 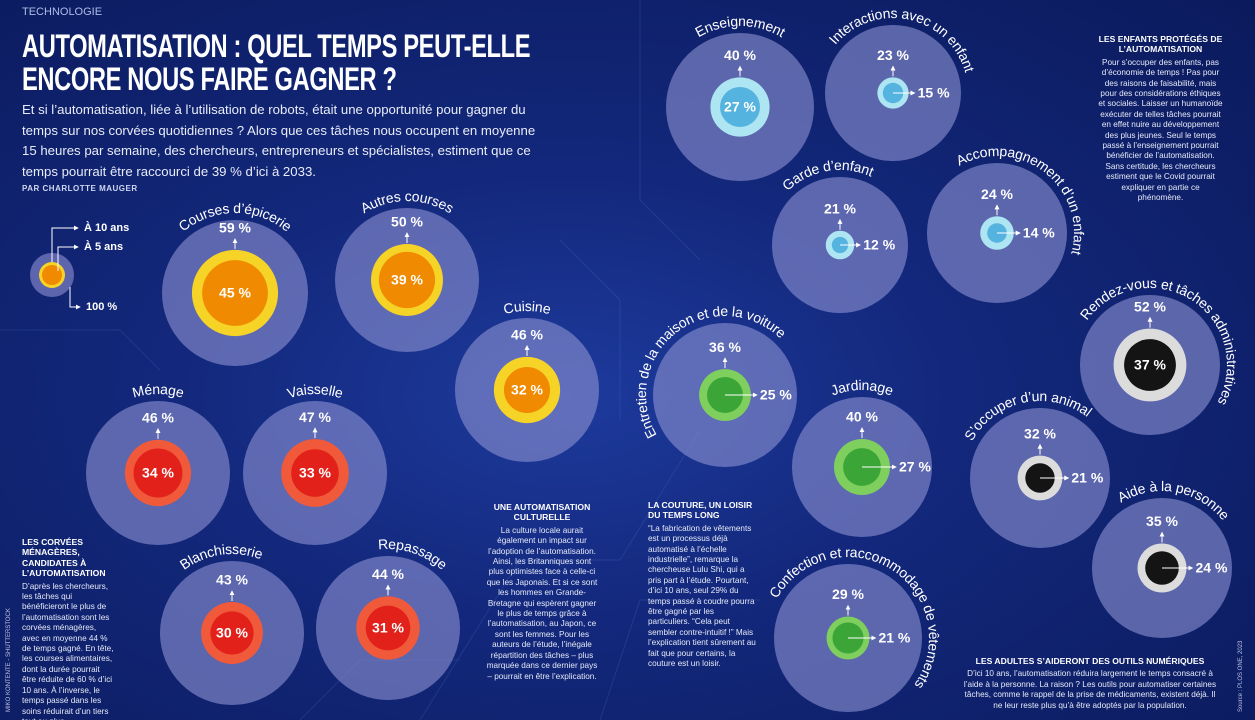 I want to click on five-year-label: 25 %, so click(x=776, y=395).